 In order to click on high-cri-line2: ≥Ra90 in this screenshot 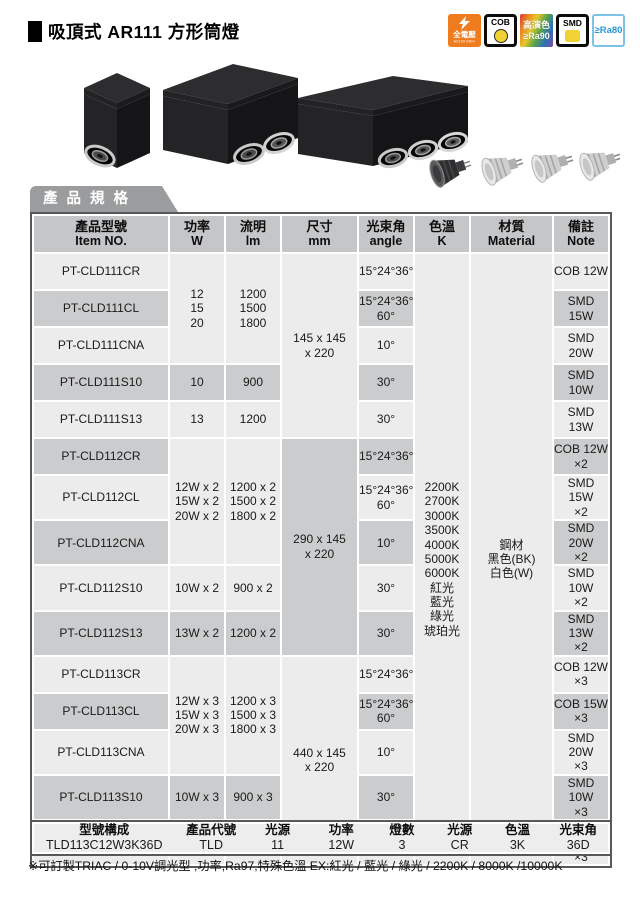, I will do `click(536, 35)`.